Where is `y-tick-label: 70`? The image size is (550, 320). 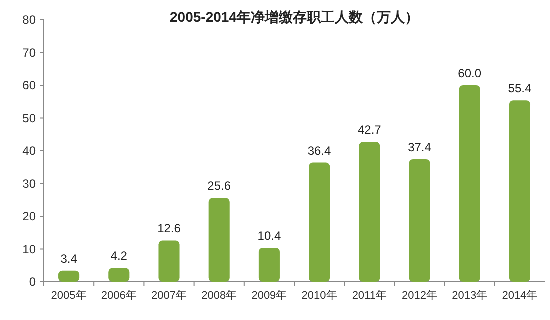
y-tick-label: 70 is located at coordinates (29, 53).